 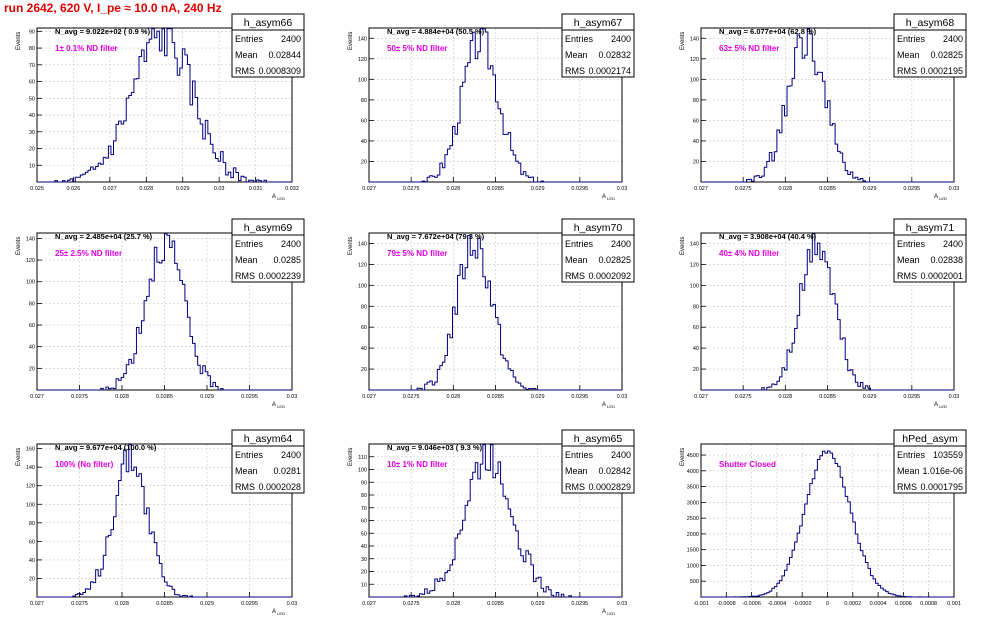 I want to click on stats-value: 0.0002239, so click(x=279, y=276).